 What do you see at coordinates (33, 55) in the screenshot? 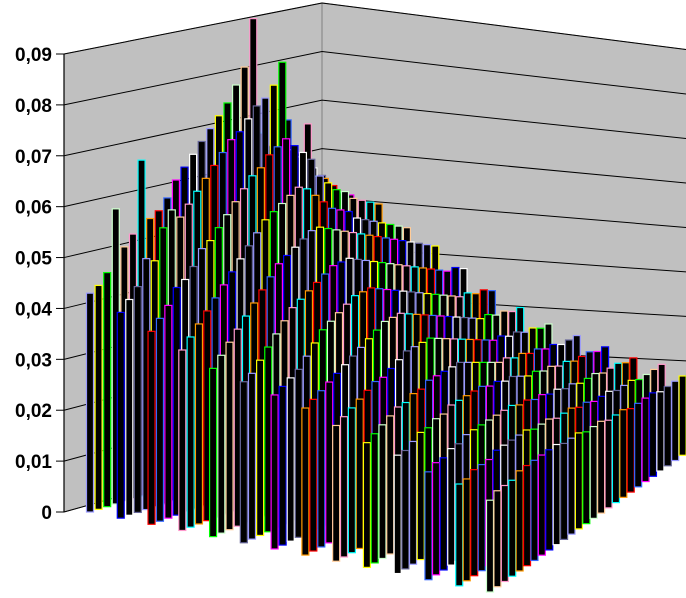
I see `z-tick-label: 0,09` at bounding box center [33, 55].